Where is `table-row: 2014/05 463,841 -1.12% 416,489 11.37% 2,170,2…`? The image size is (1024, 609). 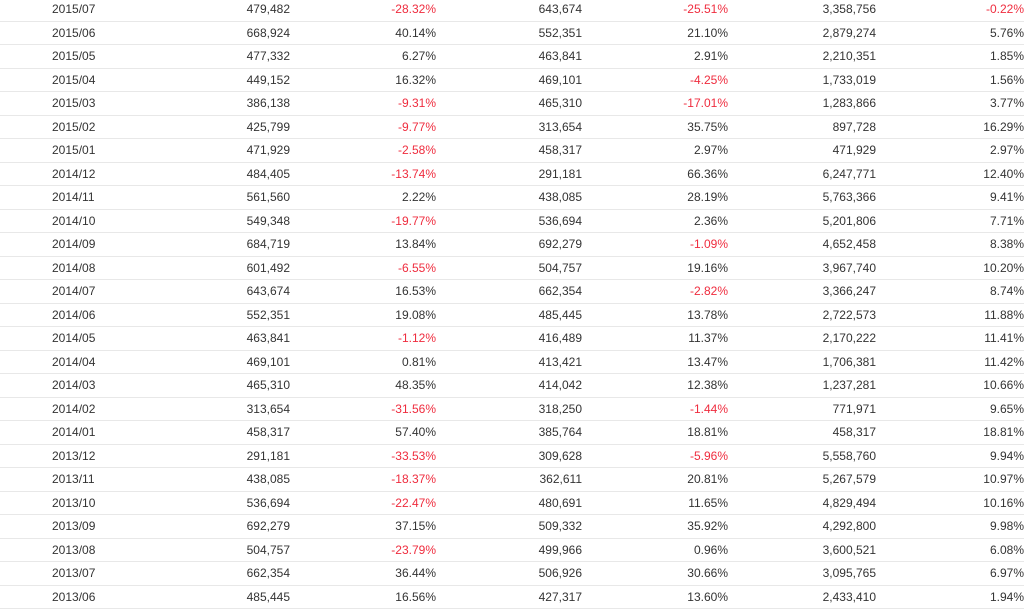 table-row: 2014/05 463,841 -1.12% 416,489 11.37% 2,170,2… is located at coordinates (512, 338).